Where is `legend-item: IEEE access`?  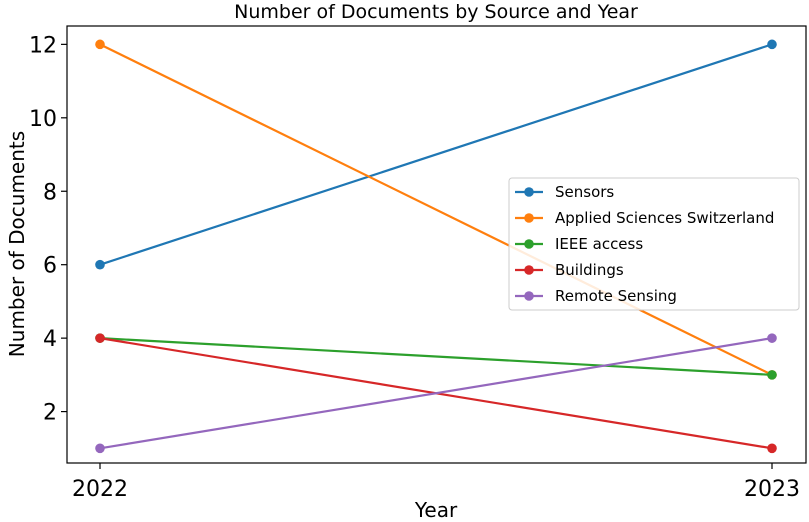
legend-item: IEEE access is located at coordinates (579, 244).